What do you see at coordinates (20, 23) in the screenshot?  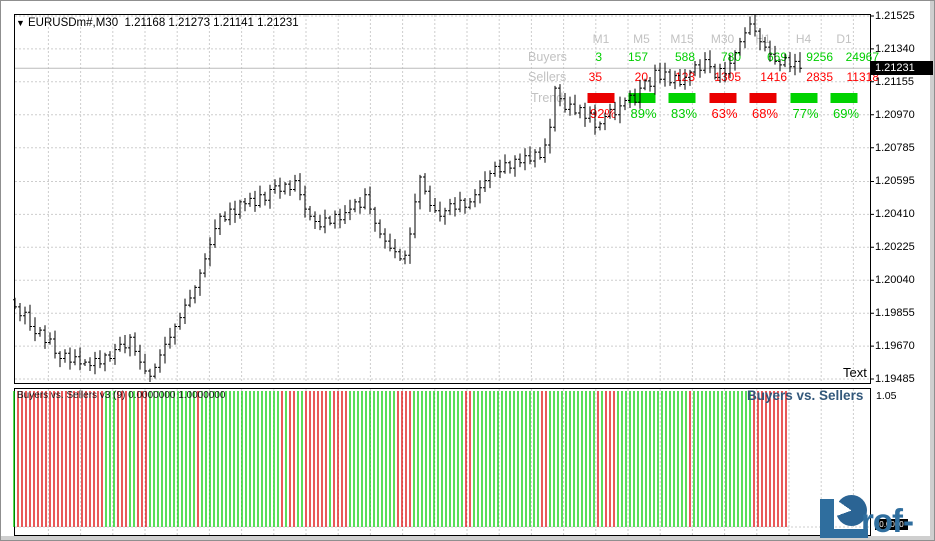 I see `chart-dropdown-icon: ▼` at bounding box center [20, 23].